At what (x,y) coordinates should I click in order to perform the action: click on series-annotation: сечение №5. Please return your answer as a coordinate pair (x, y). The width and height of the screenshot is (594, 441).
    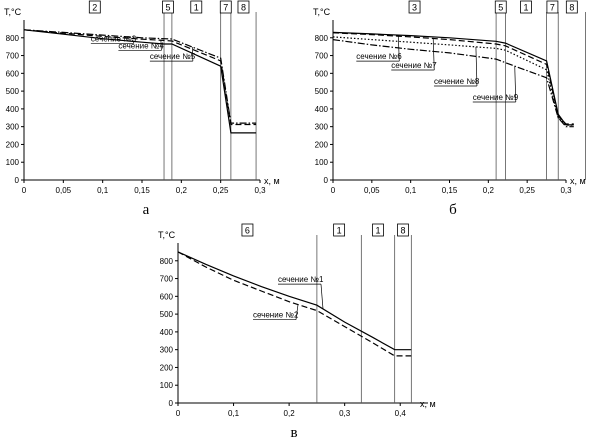
    Looking at the image, I should click on (173, 56).